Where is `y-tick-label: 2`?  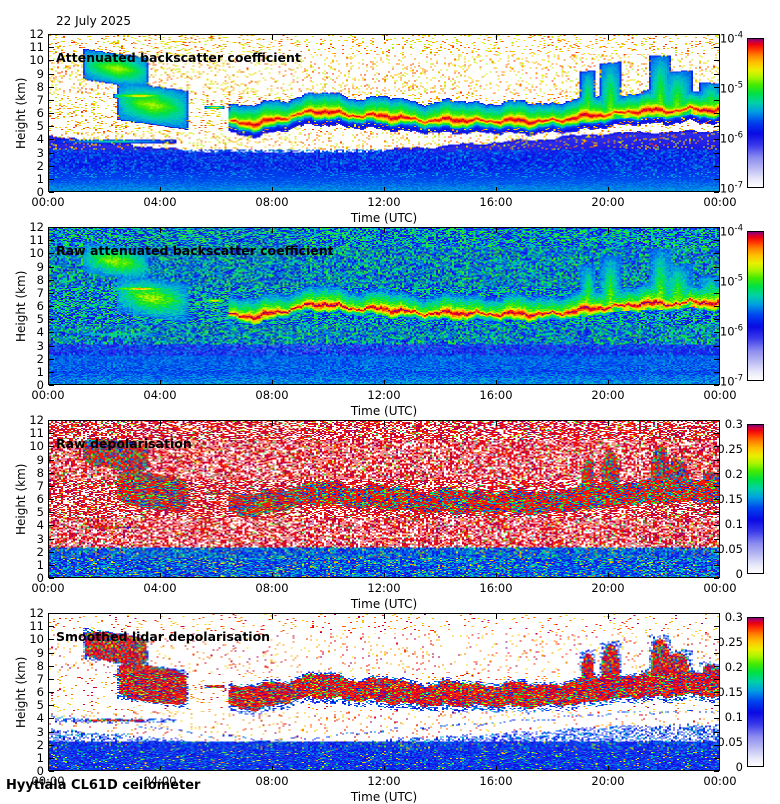 y-tick-label: 2 is located at coordinates (40, 358).